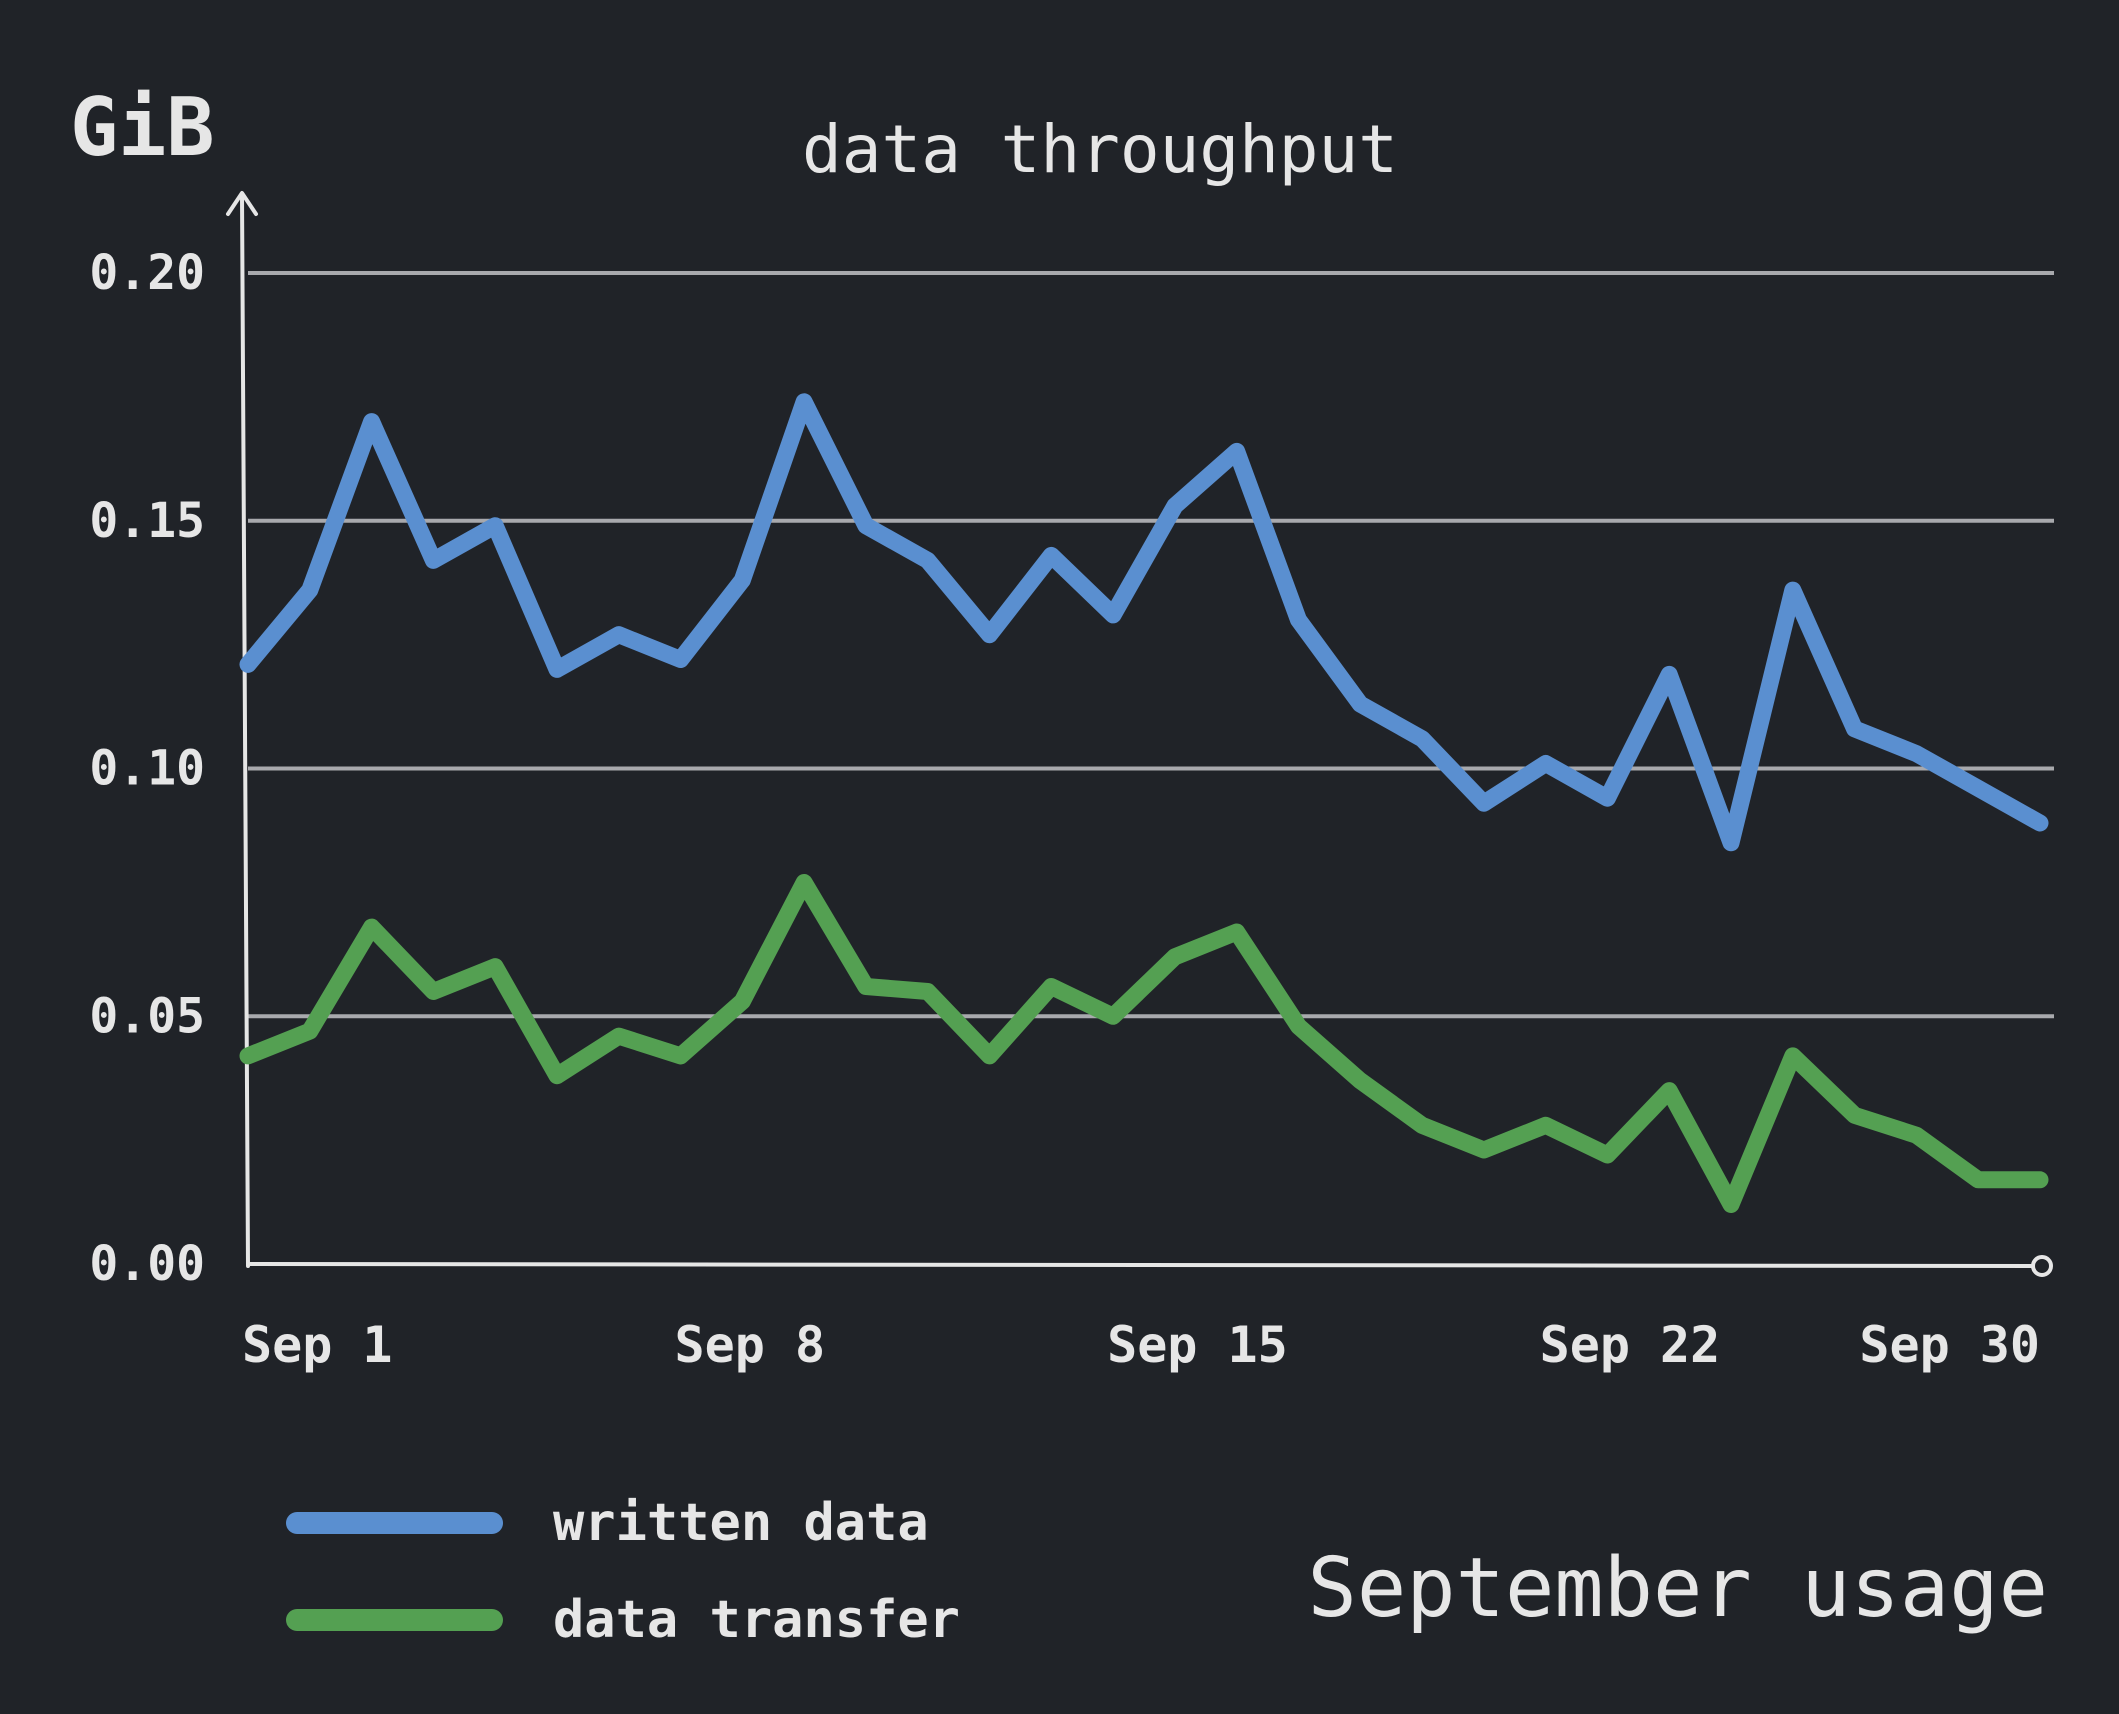 The height and width of the screenshot is (1714, 2119). What do you see at coordinates (147, 1264) in the screenshot?
I see `y-tick-label: 0.00` at bounding box center [147, 1264].